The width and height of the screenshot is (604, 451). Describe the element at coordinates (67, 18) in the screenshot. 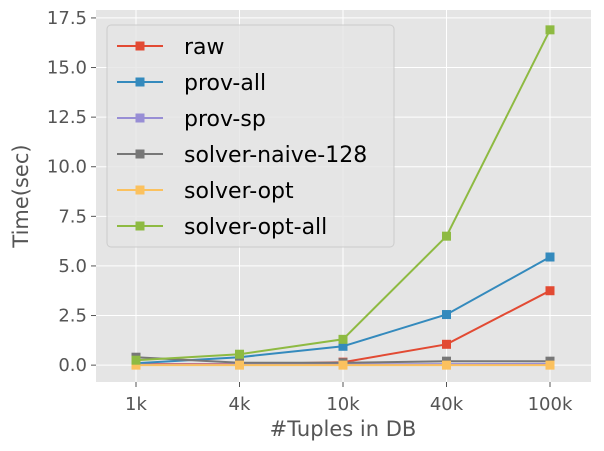

I see `y-tick-label: 17.5` at that location.